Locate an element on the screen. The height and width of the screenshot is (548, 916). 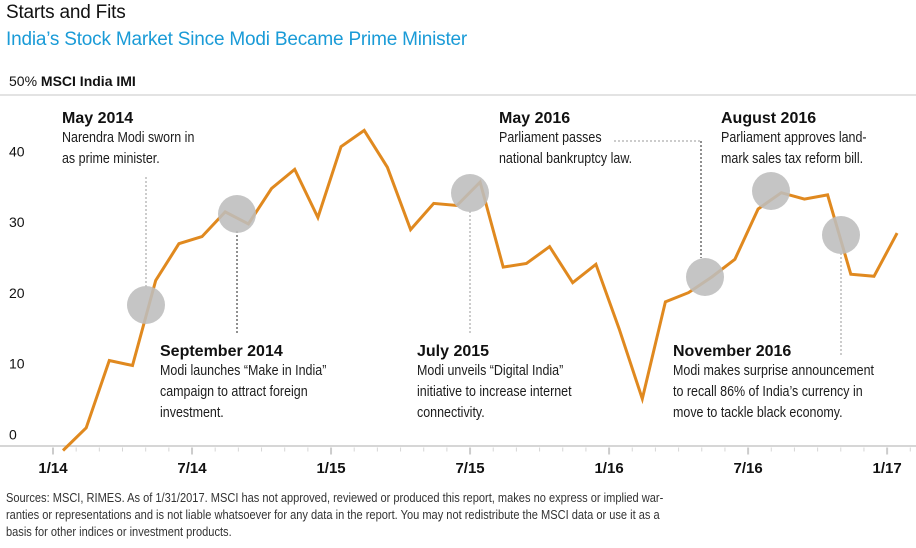
annotation-text: Modi makes surprise announcement is located at coordinates (774, 371).